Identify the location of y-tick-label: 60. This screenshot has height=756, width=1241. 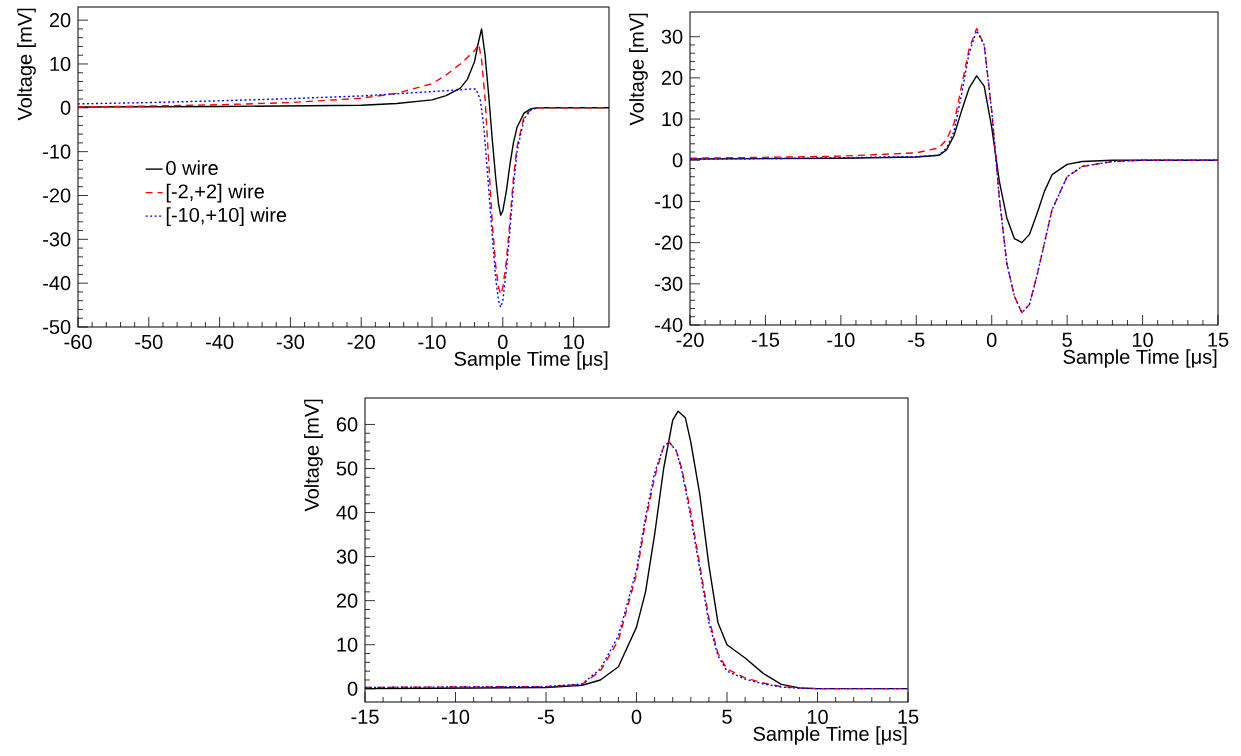
(347, 424).